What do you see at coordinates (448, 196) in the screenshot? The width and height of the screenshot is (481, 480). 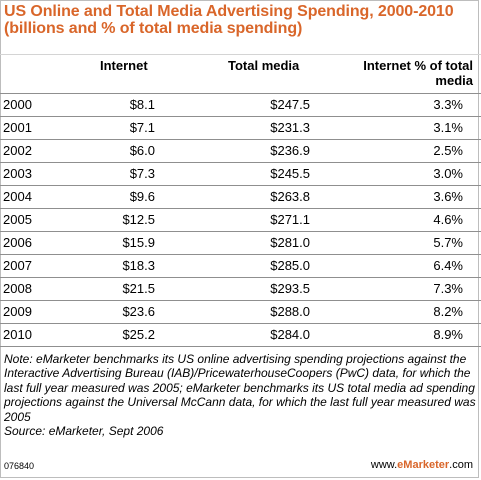 I see `cell-internet-pct: 3.6%` at bounding box center [448, 196].